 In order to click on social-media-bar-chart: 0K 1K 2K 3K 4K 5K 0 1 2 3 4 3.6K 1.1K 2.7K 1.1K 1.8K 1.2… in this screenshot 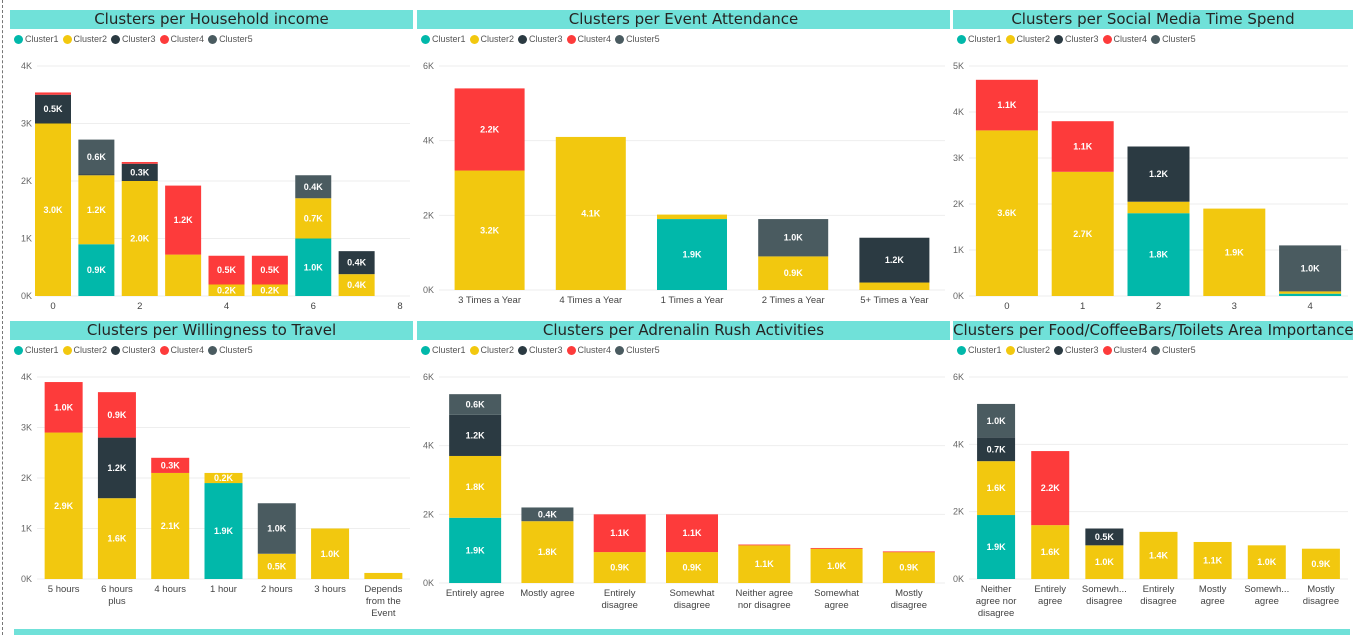, I will do `click(1153, 164)`.